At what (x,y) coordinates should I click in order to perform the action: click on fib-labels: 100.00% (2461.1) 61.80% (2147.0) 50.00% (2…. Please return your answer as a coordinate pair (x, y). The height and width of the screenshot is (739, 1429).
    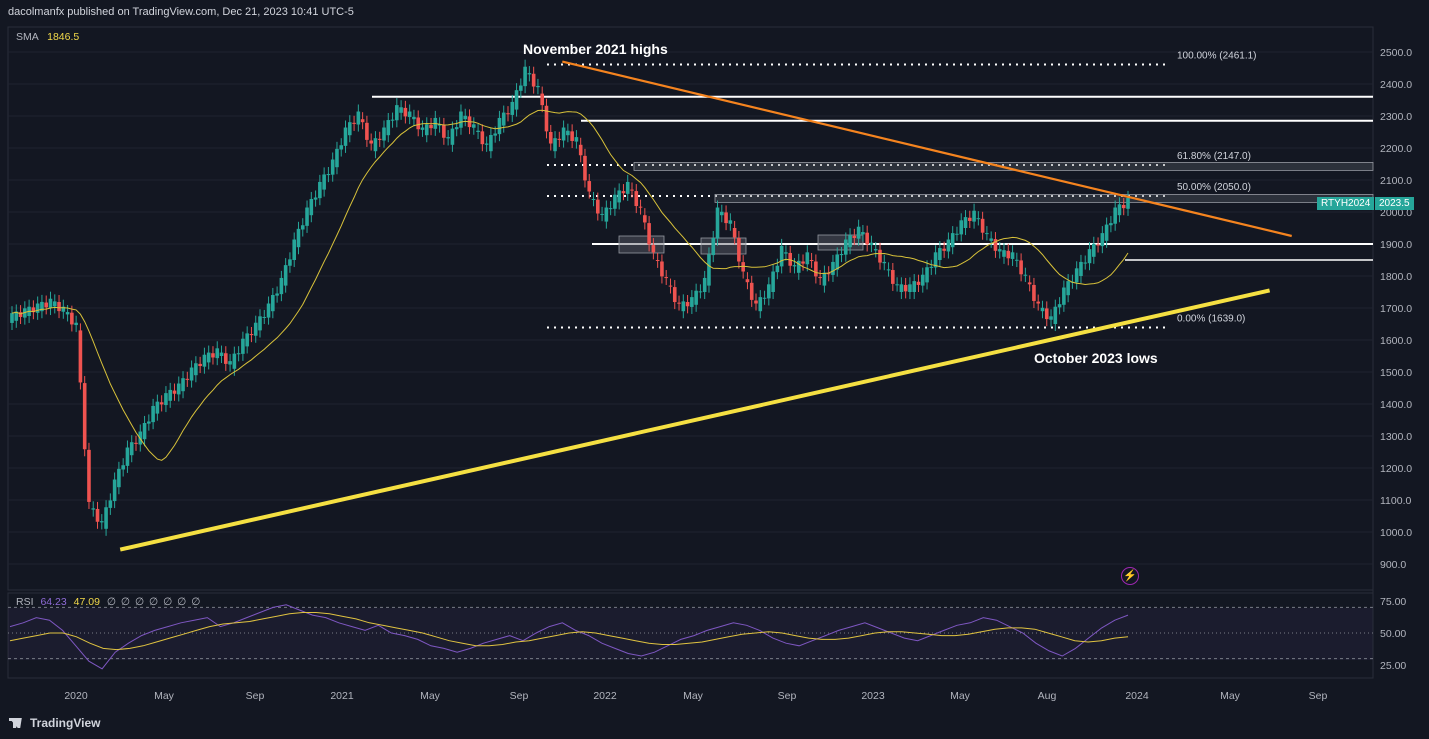
    Looking at the image, I should click on (1217, 187).